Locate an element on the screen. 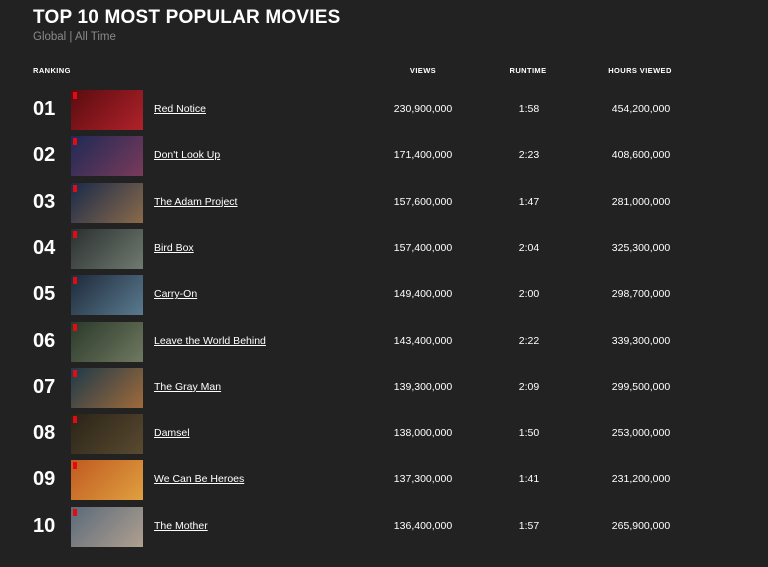  column-header: RANKING is located at coordinates (52, 70).